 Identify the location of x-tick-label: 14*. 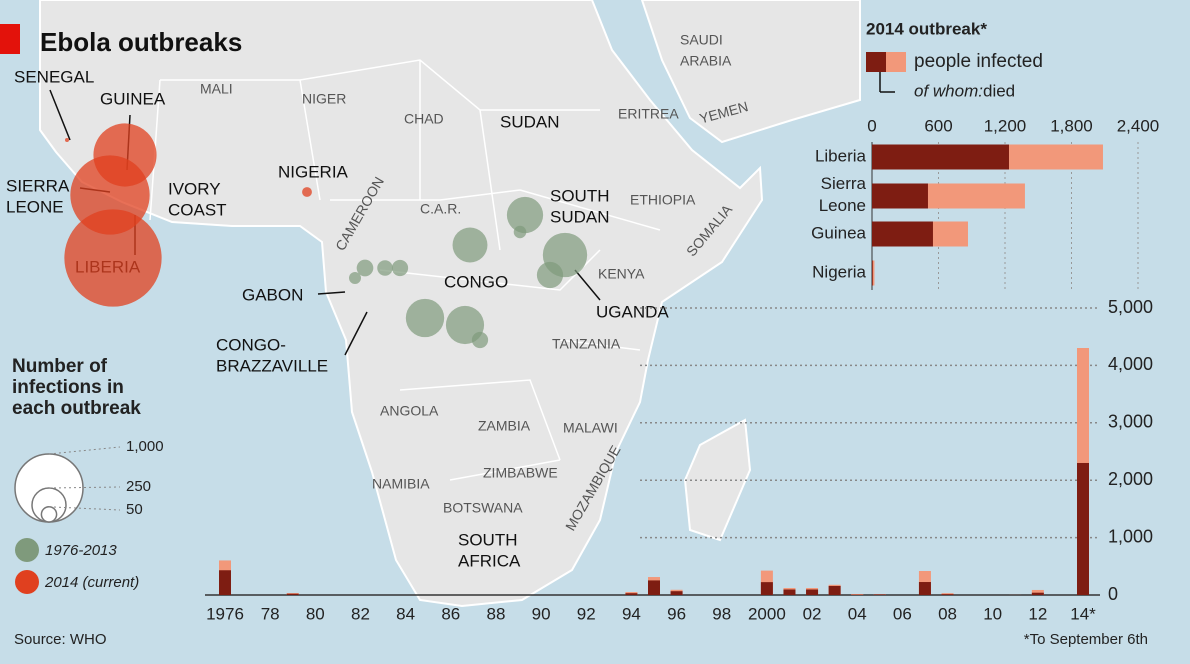
(1083, 613).